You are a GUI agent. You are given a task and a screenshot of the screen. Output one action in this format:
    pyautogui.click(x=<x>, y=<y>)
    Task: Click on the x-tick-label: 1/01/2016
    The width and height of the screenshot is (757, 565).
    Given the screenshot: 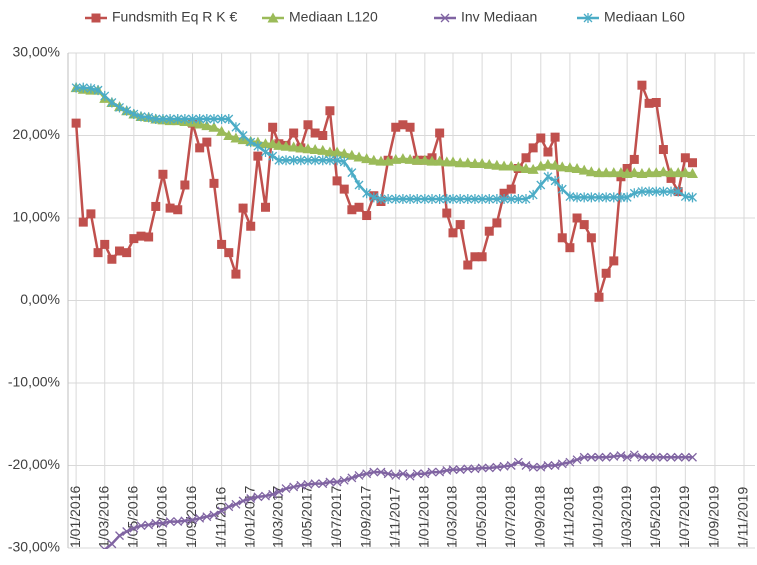 What is the action you would take?
    pyautogui.click(x=75, y=517)
    